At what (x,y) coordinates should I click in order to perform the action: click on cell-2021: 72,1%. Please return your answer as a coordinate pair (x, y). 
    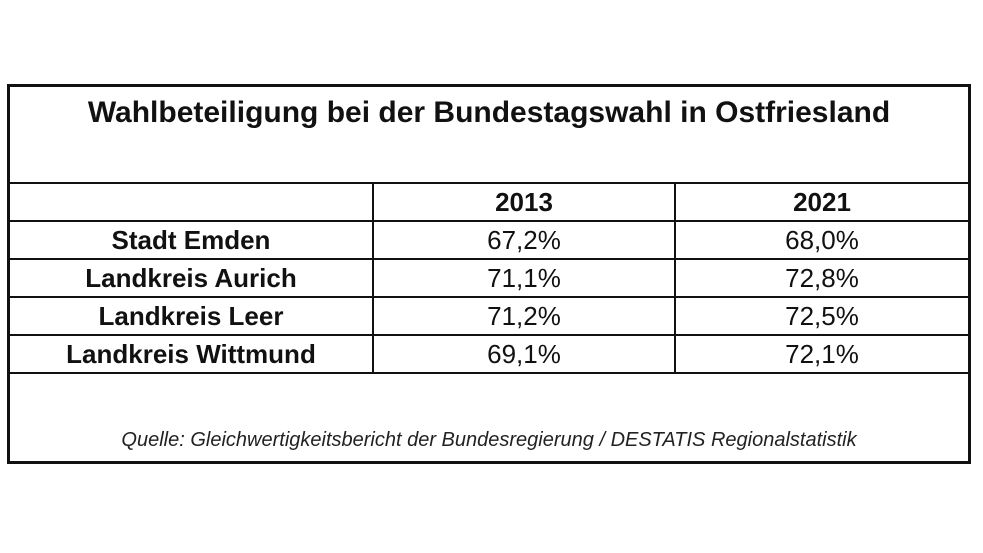
    Looking at the image, I should click on (821, 354).